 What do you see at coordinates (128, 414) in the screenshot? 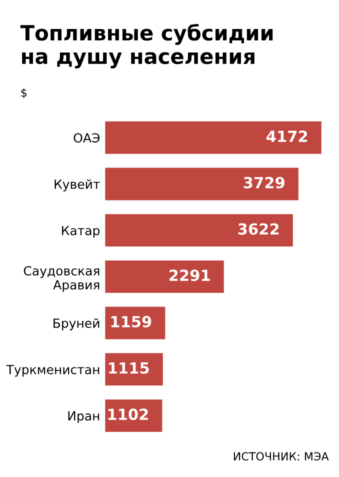
I see `data-label: 1102` at bounding box center [128, 414].